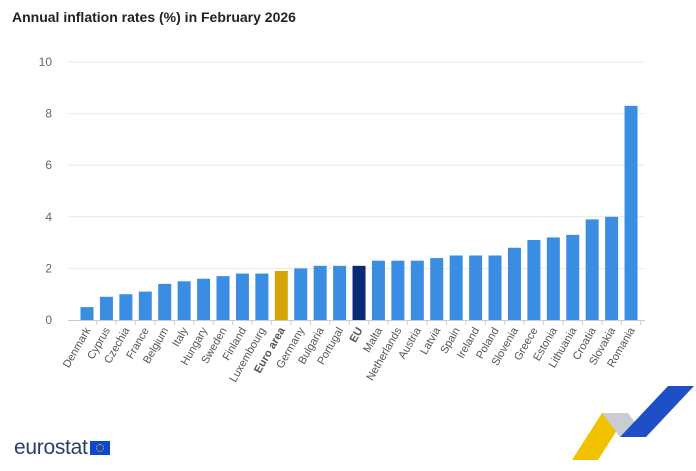 This screenshot has width=696, height=471. Describe the element at coordinates (46, 62) in the screenshot. I see `y-tick-label: 10` at that location.